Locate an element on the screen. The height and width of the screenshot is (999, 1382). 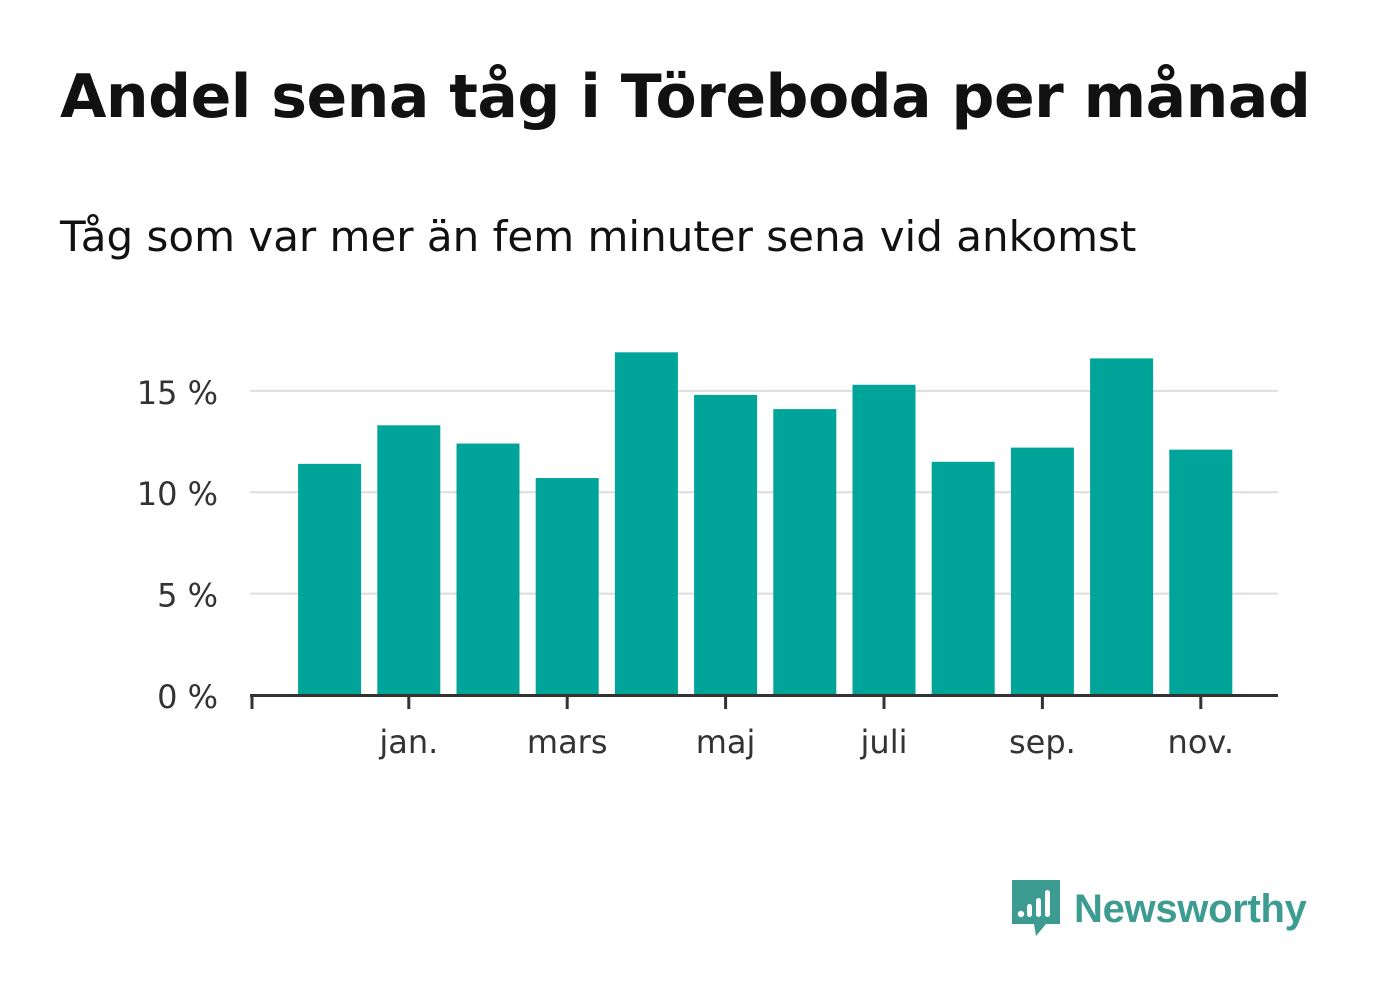
bar-okt is located at coordinates (1122, 526).